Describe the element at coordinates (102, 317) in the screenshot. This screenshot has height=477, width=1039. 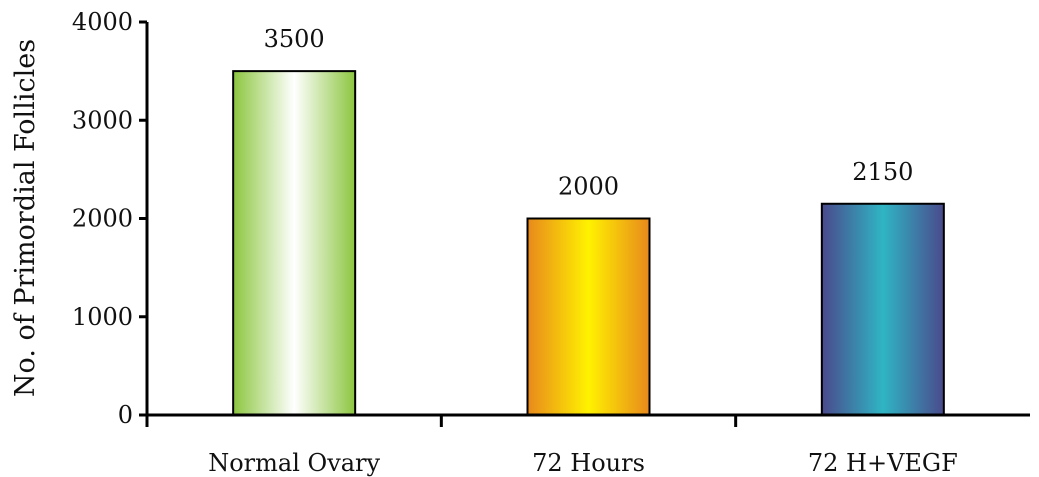
I see `y-tick-label: 1000` at that location.